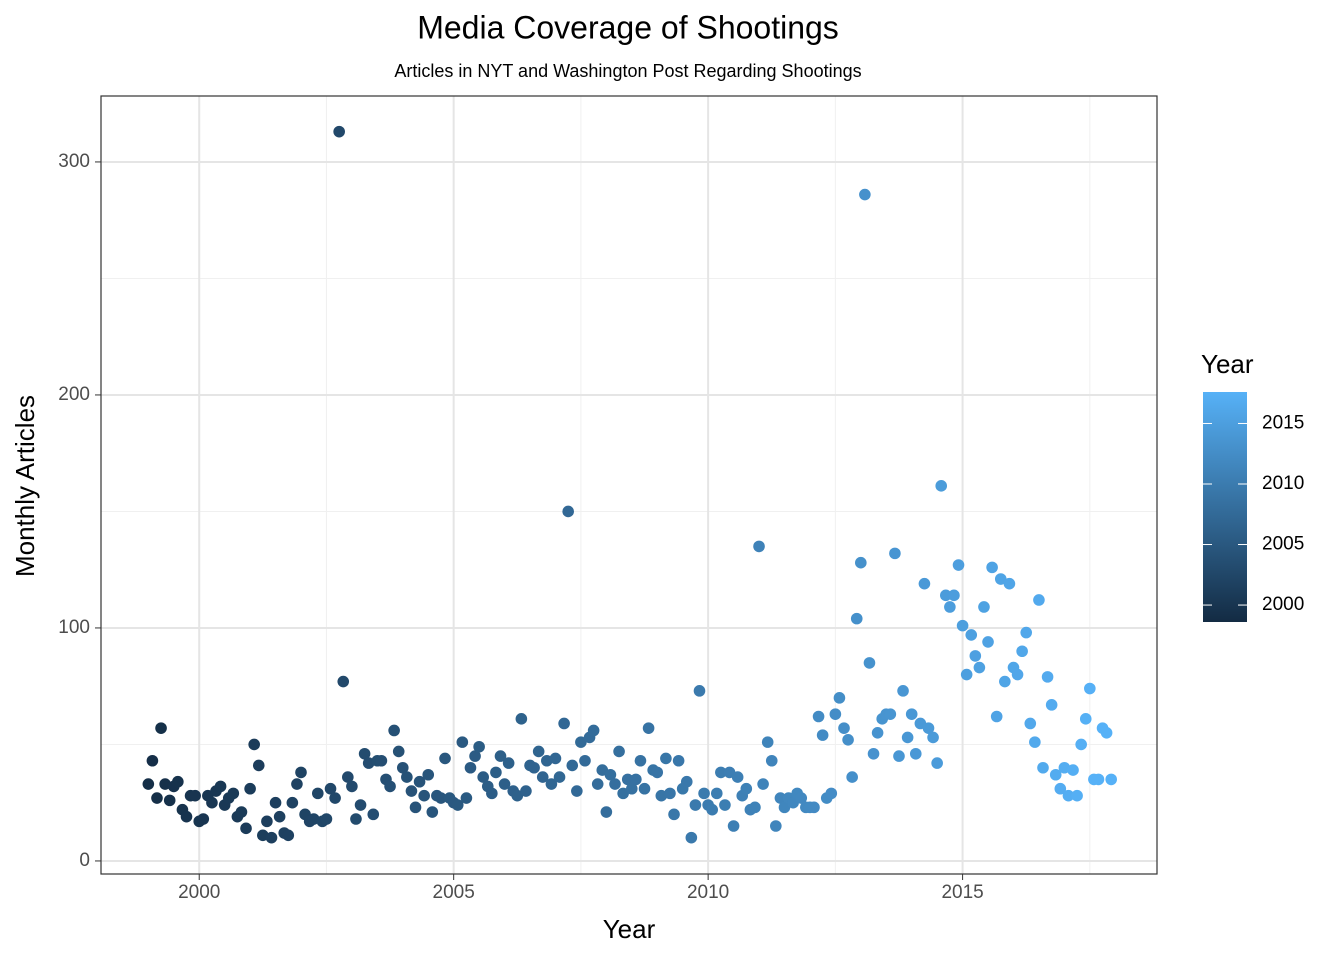  Describe the element at coordinates (454, 892) in the screenshot. I see `x-tick-label: 2005` at that location.